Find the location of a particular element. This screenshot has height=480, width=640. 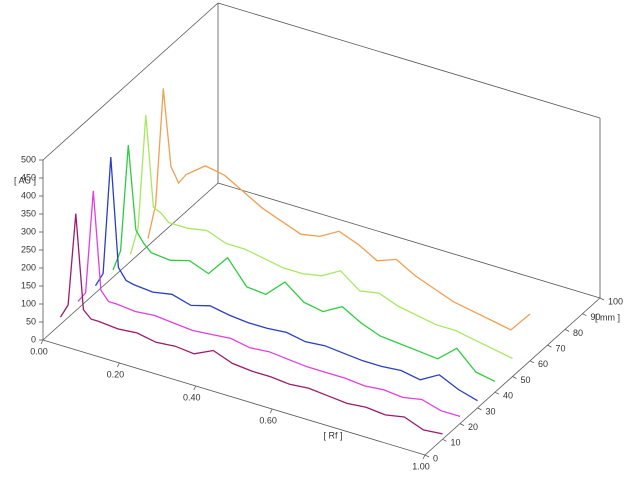

z-tick-label: 70 is located at coordinates (561, 348).